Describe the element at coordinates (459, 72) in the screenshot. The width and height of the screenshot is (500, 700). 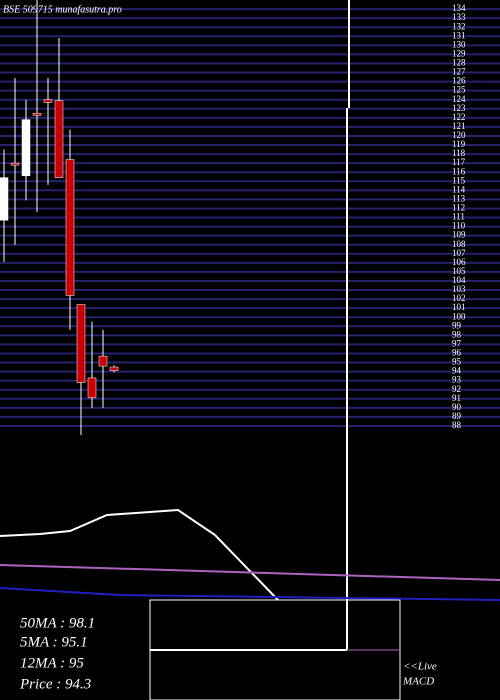
I see `y-tick-label: 127` at that location.